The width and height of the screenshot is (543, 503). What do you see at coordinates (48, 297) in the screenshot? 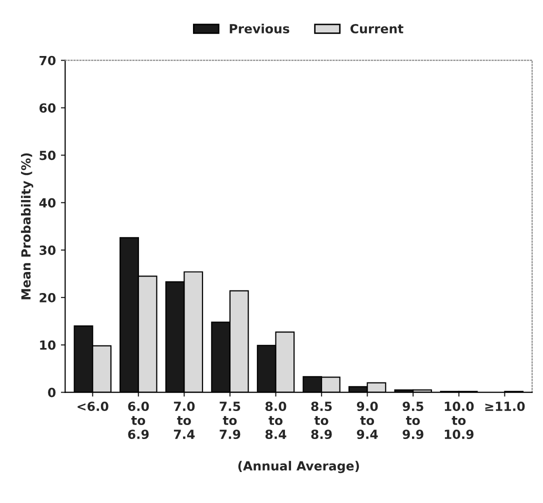
I see `y-tick-label: 20` at bounding box center [48, 297].